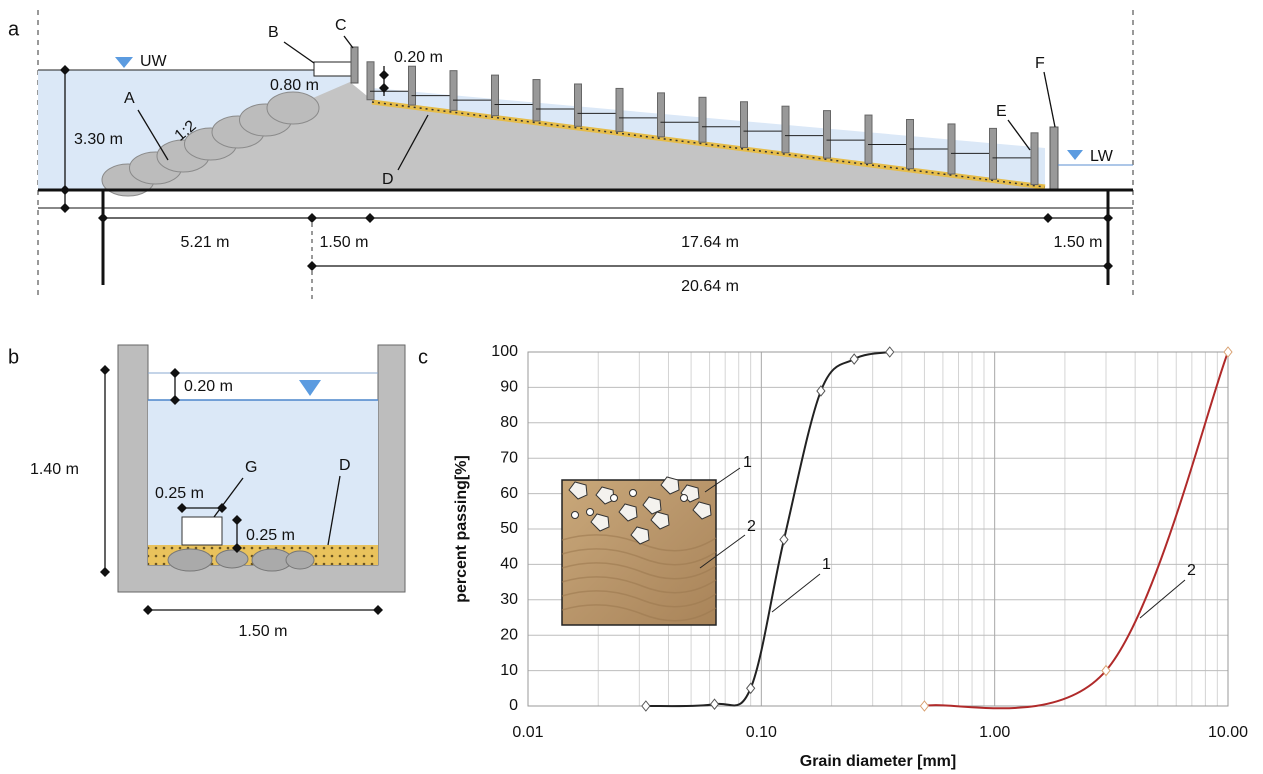 Image resolution: width=1263 pixels, height=774 pixels. What do you see at coordinates (418, 57) in the screenshot?
I see `dimension: 0.20 m` at bounding box center [418, 57].